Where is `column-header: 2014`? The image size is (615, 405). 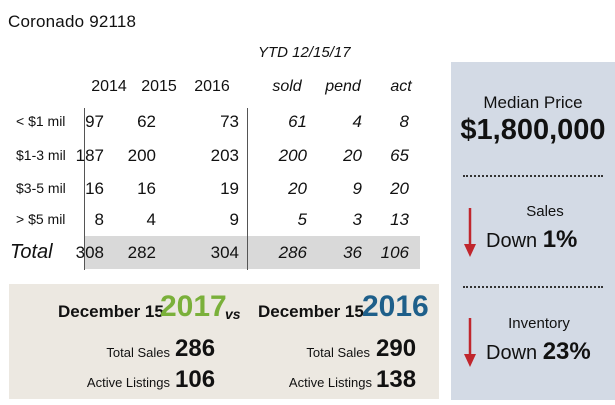 column-header: 2014 is located at coordinates (109, 86).